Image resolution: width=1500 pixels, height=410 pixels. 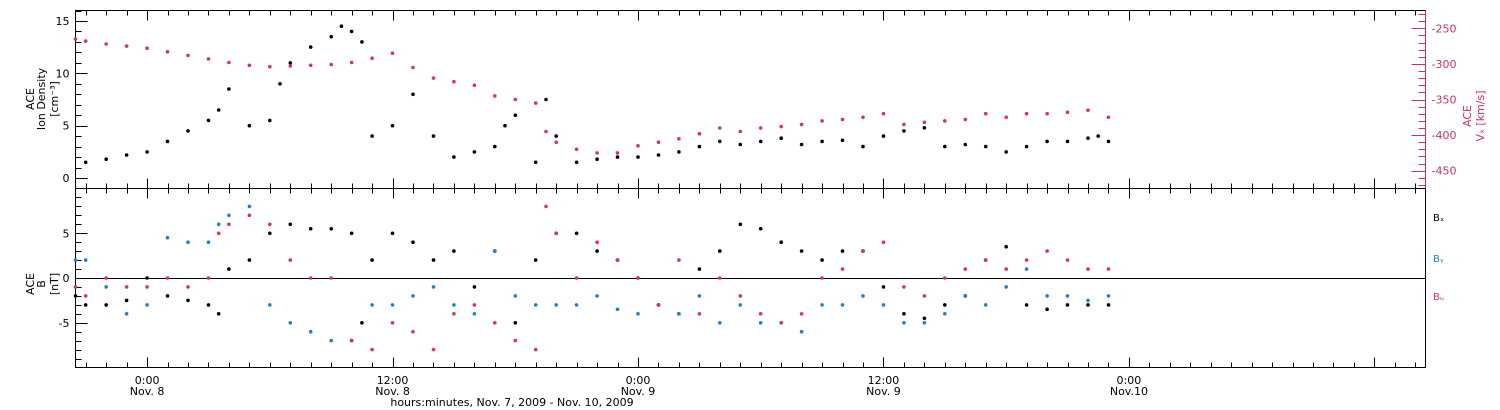 I want to click on top-right-tick-label: -450, so click(x=1444, y=171).